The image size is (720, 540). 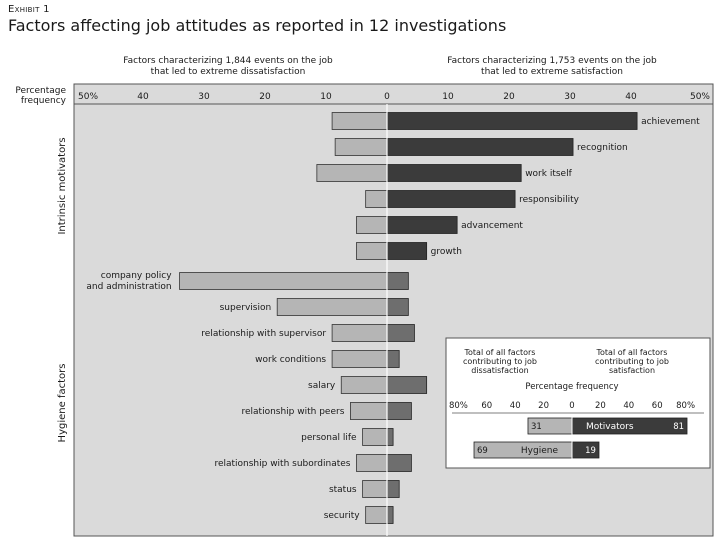 I want to click on axis-label-line-1: Percentage, so click(x=40, y=91).